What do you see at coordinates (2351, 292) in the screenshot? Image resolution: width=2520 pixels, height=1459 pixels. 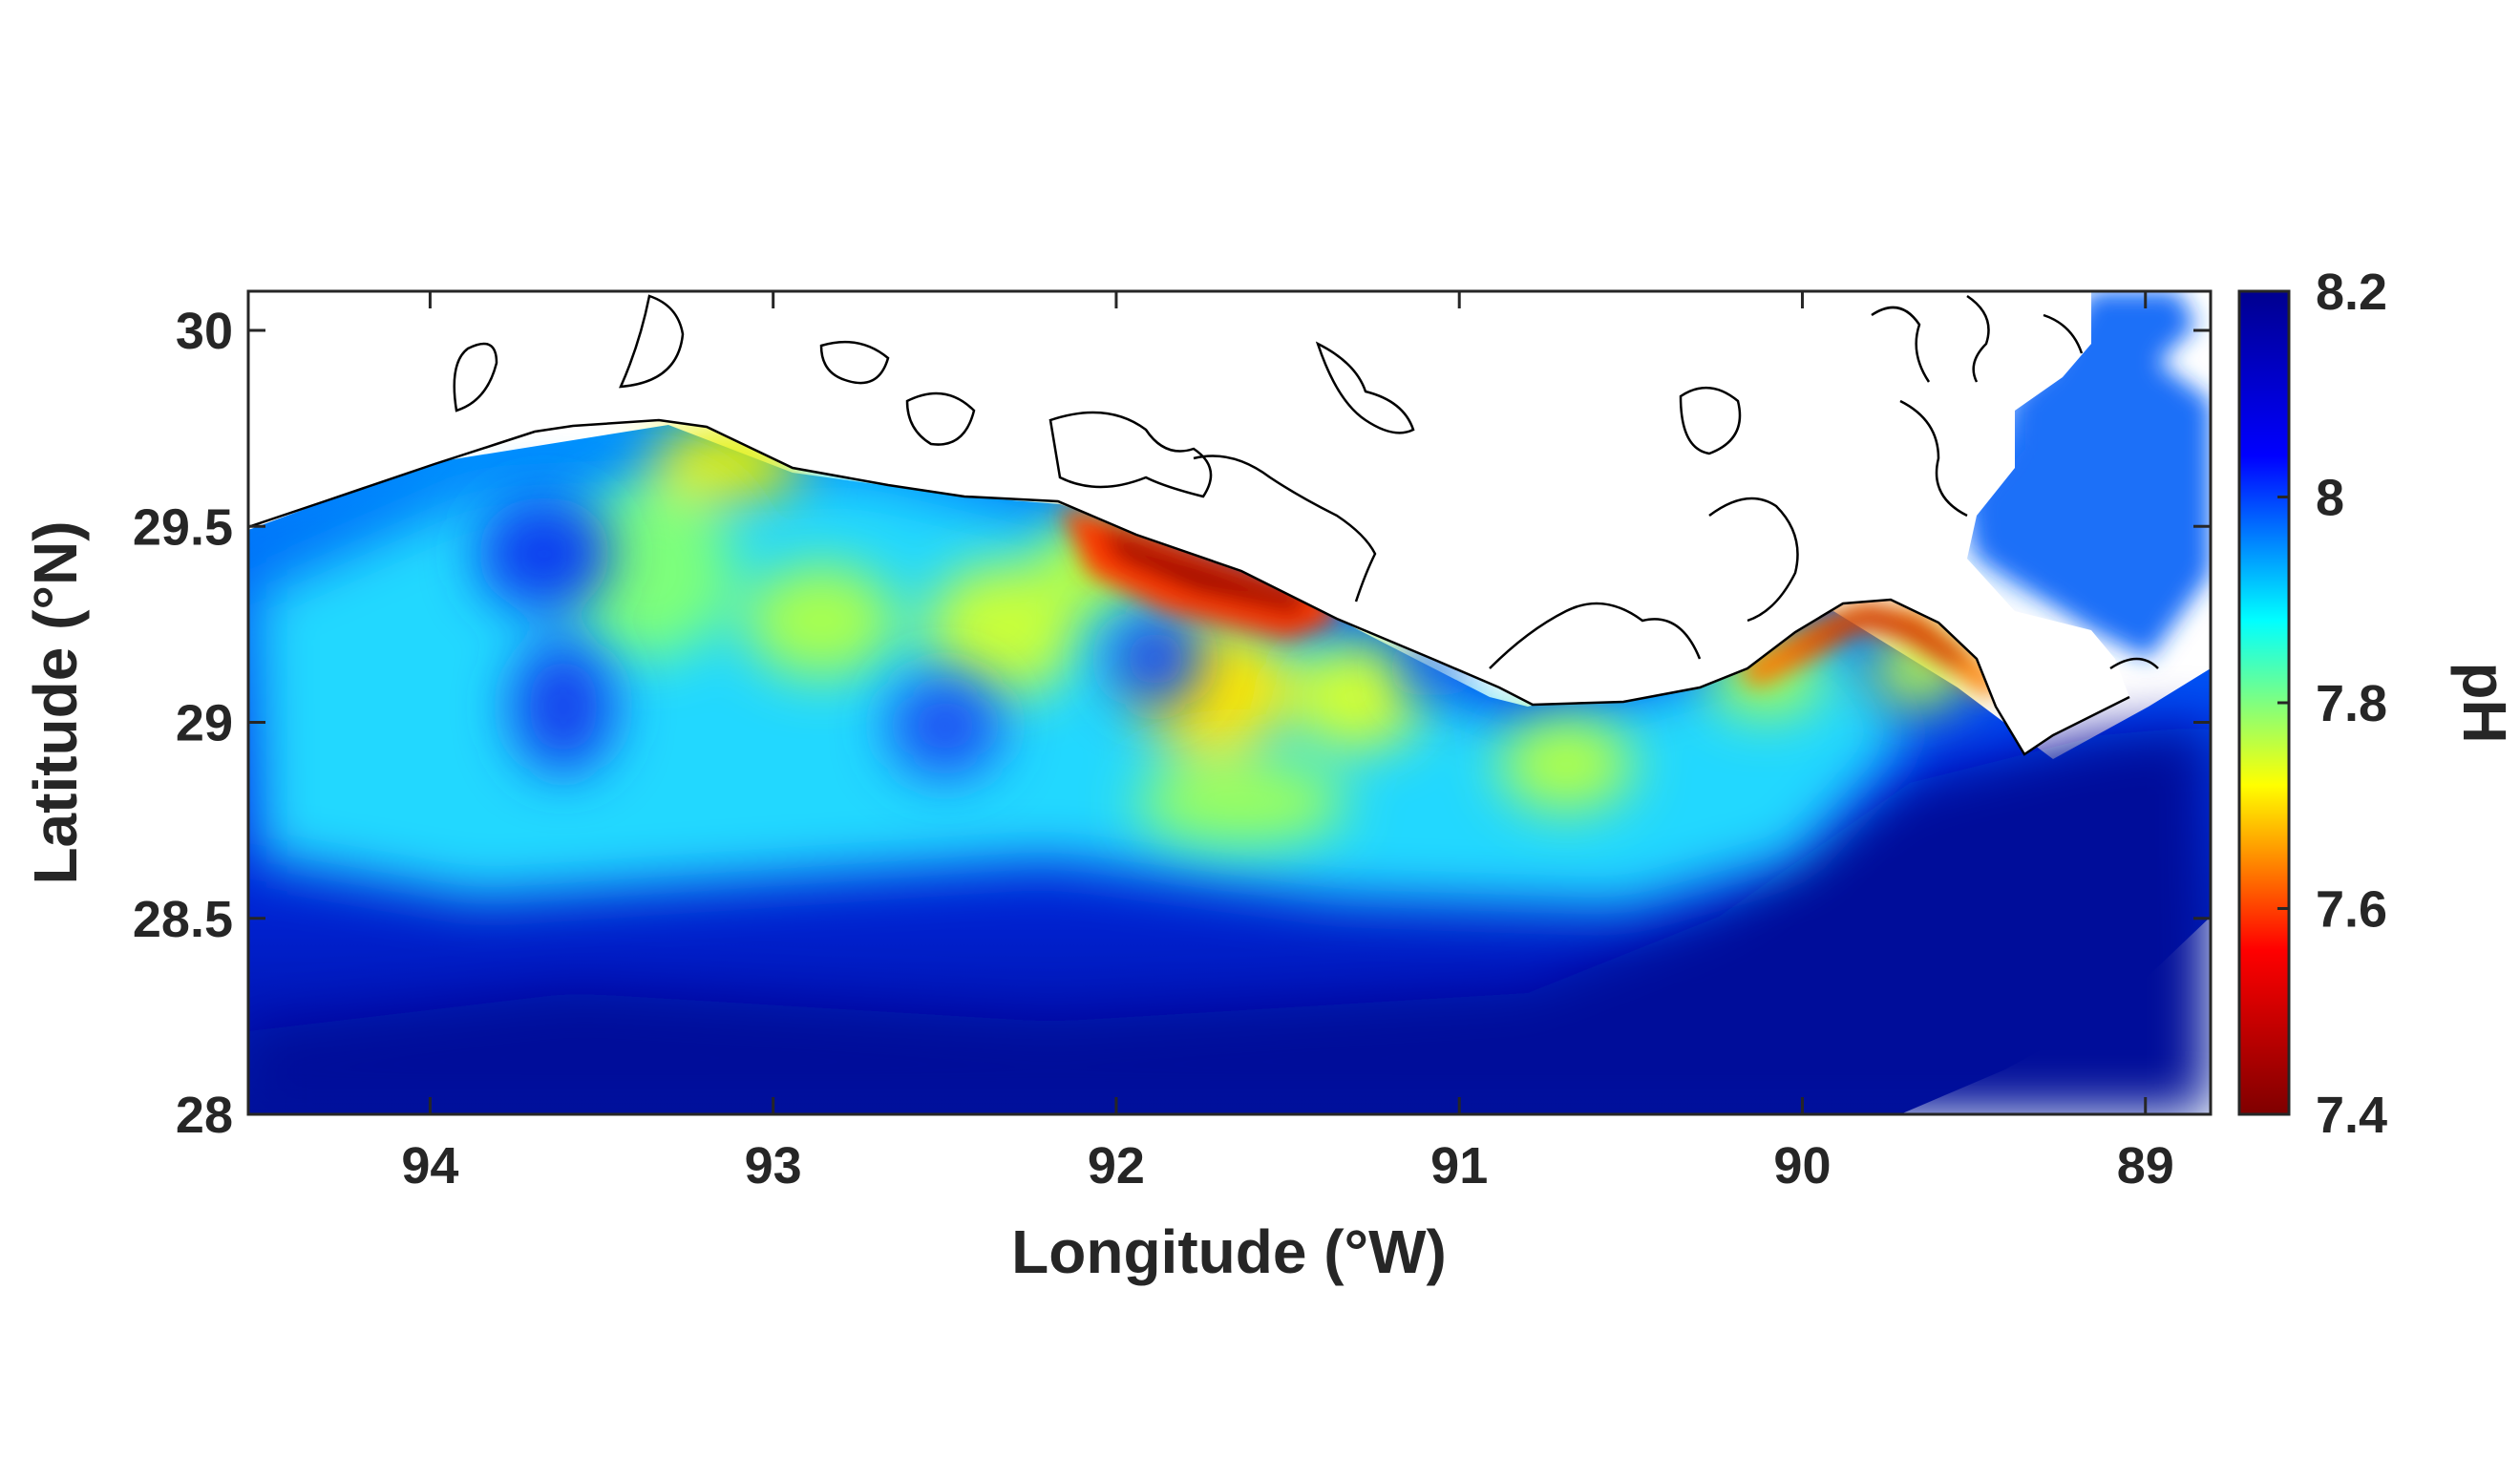 I see `colorbar-tick-label: 8.2` at bounding box center [2351, 292].